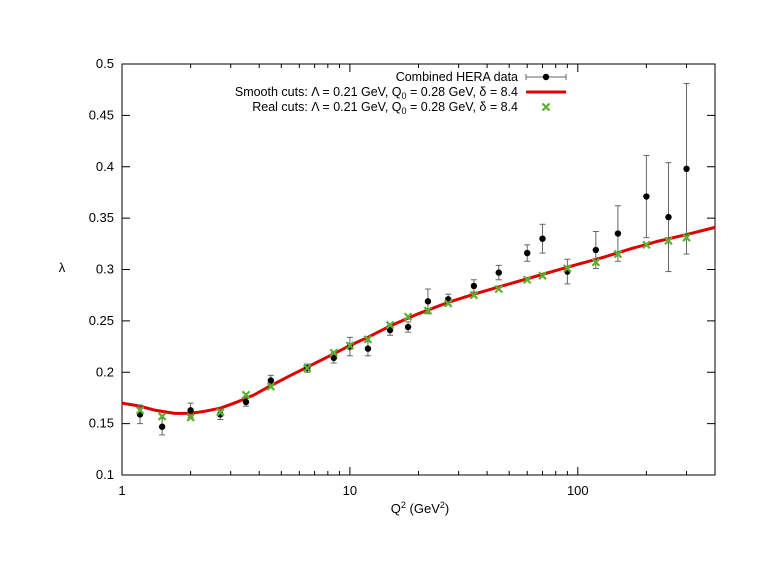 This screenshot has width=761, height=588. What do you see at coordinates (447, 508) in the screenshot?
I see `x-axis-label-part: )` at bounding box center [447, 508].